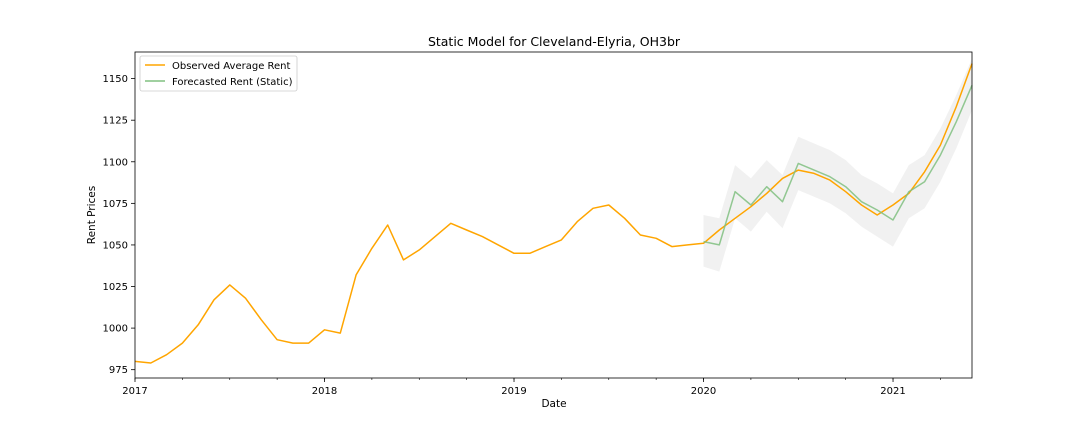  I want to click on y-tick-label: 1025, so click(115, 287).